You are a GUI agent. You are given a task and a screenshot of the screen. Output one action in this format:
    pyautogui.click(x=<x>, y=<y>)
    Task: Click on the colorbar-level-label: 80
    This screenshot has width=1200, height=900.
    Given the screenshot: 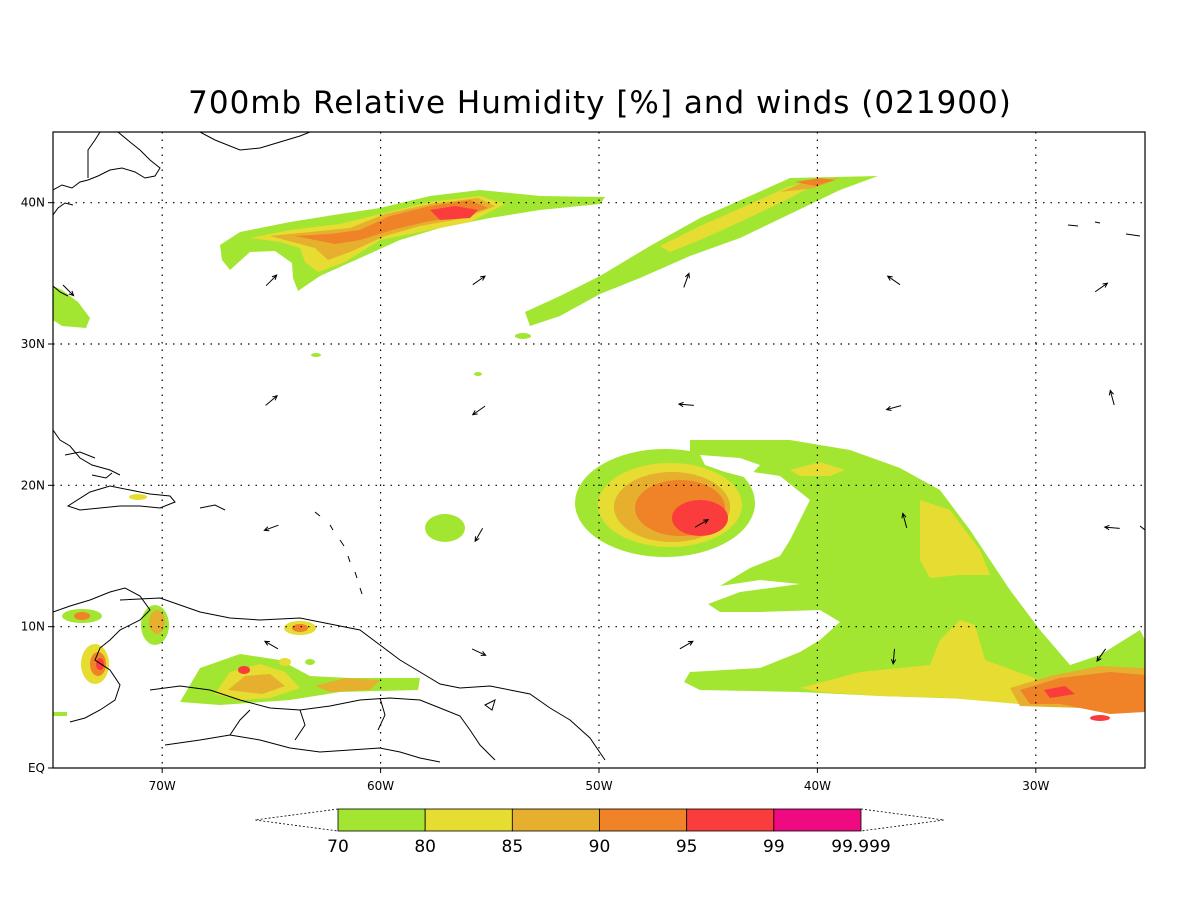 What is the action you would take?
    pyautogui.click(x=425, y=847)
    